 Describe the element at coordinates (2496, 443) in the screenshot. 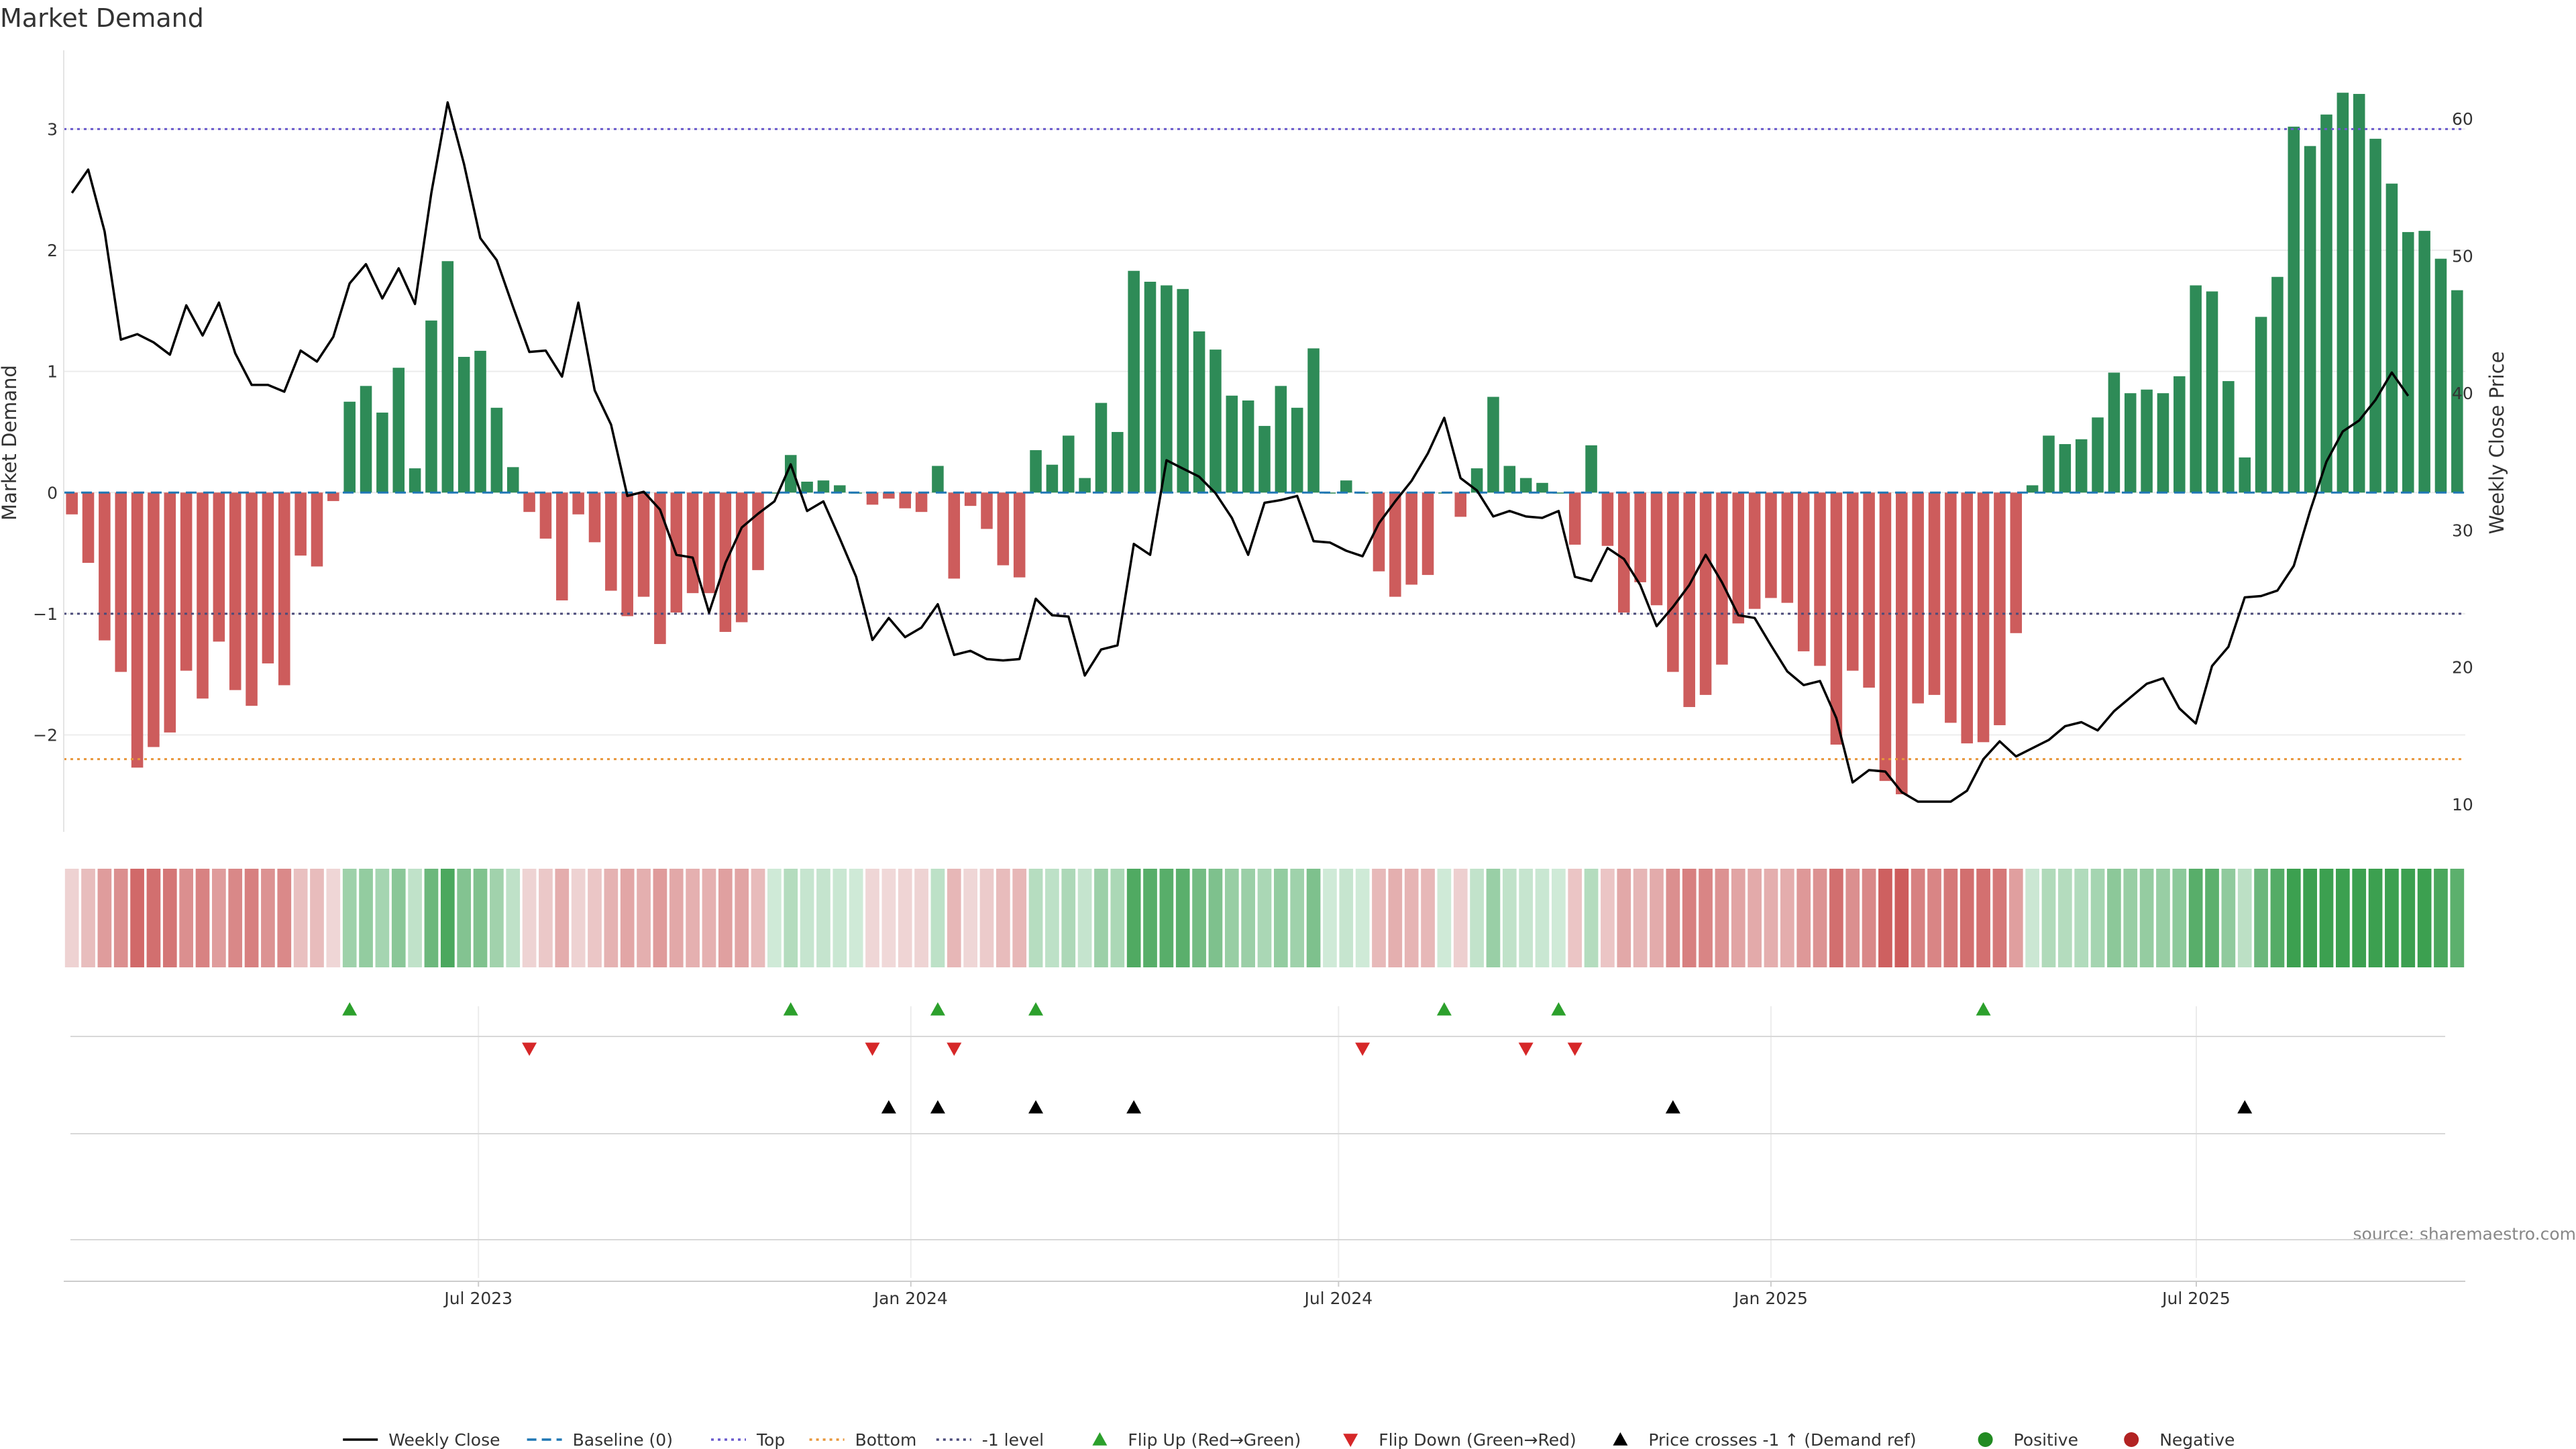

I see `y2-axis-label: Weekly Close Price` at that location.